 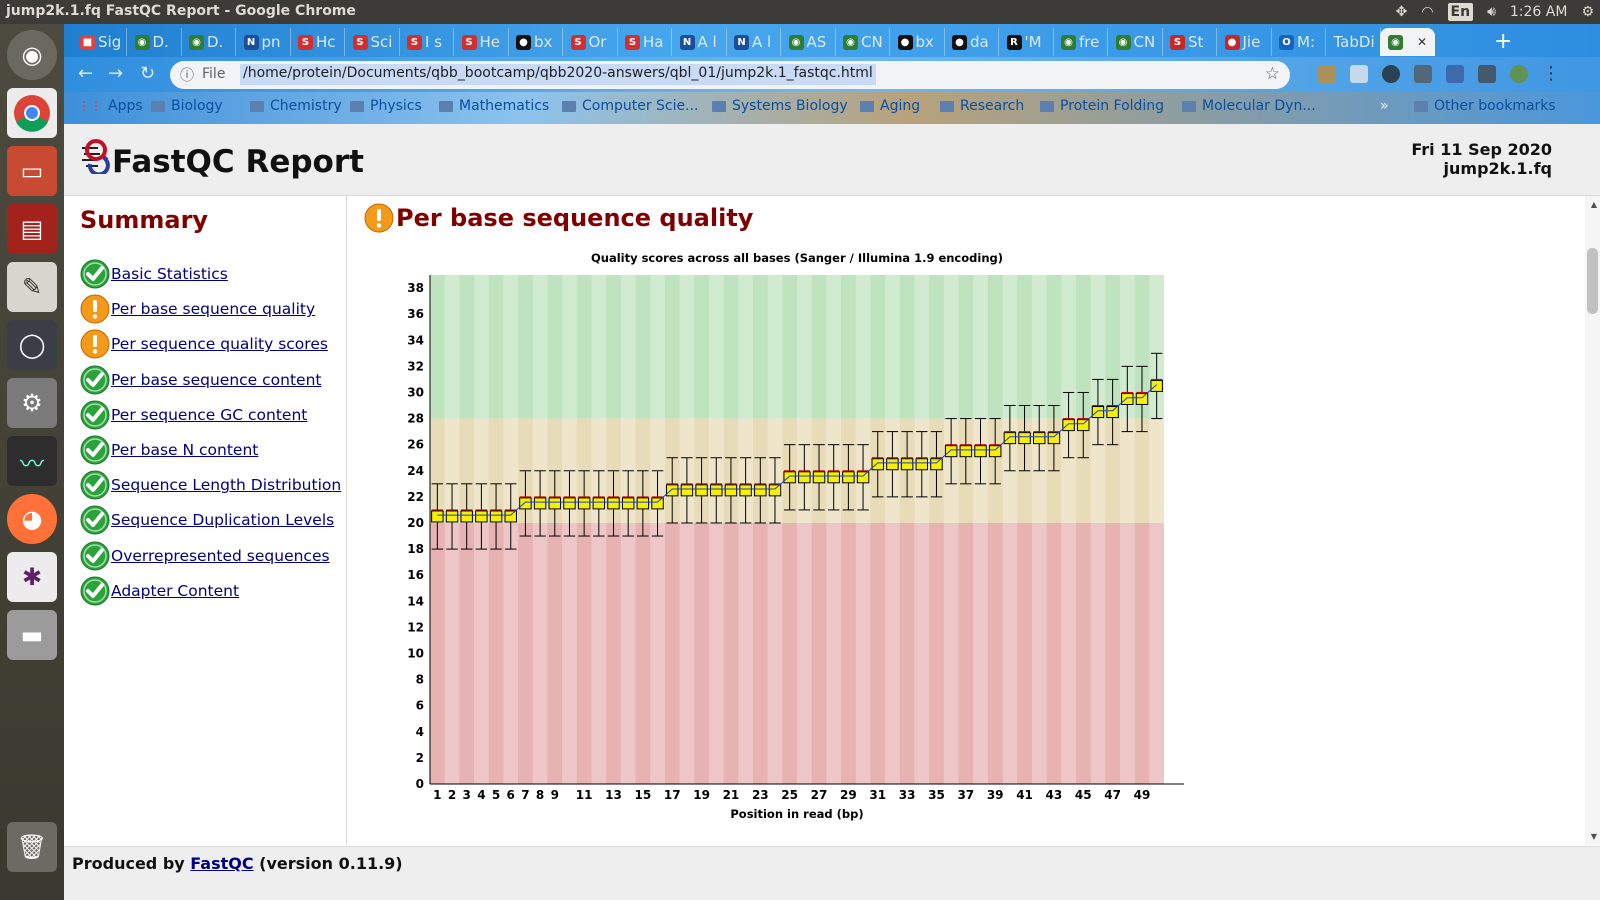 What do you see at coordinates (1407, 42) in the screenshot?
I see `tab-active: ◉ ✕` at bounding box center [1407, 42].